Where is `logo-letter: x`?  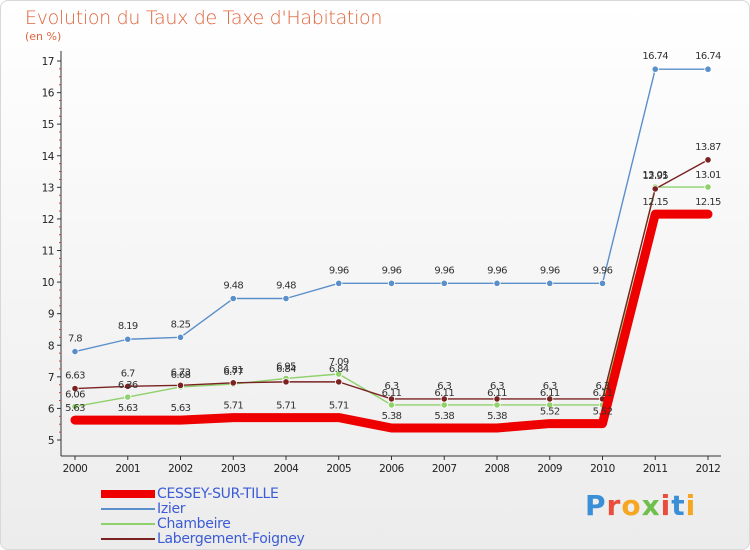 logo-letter: x is located at coordinates (651, 505).